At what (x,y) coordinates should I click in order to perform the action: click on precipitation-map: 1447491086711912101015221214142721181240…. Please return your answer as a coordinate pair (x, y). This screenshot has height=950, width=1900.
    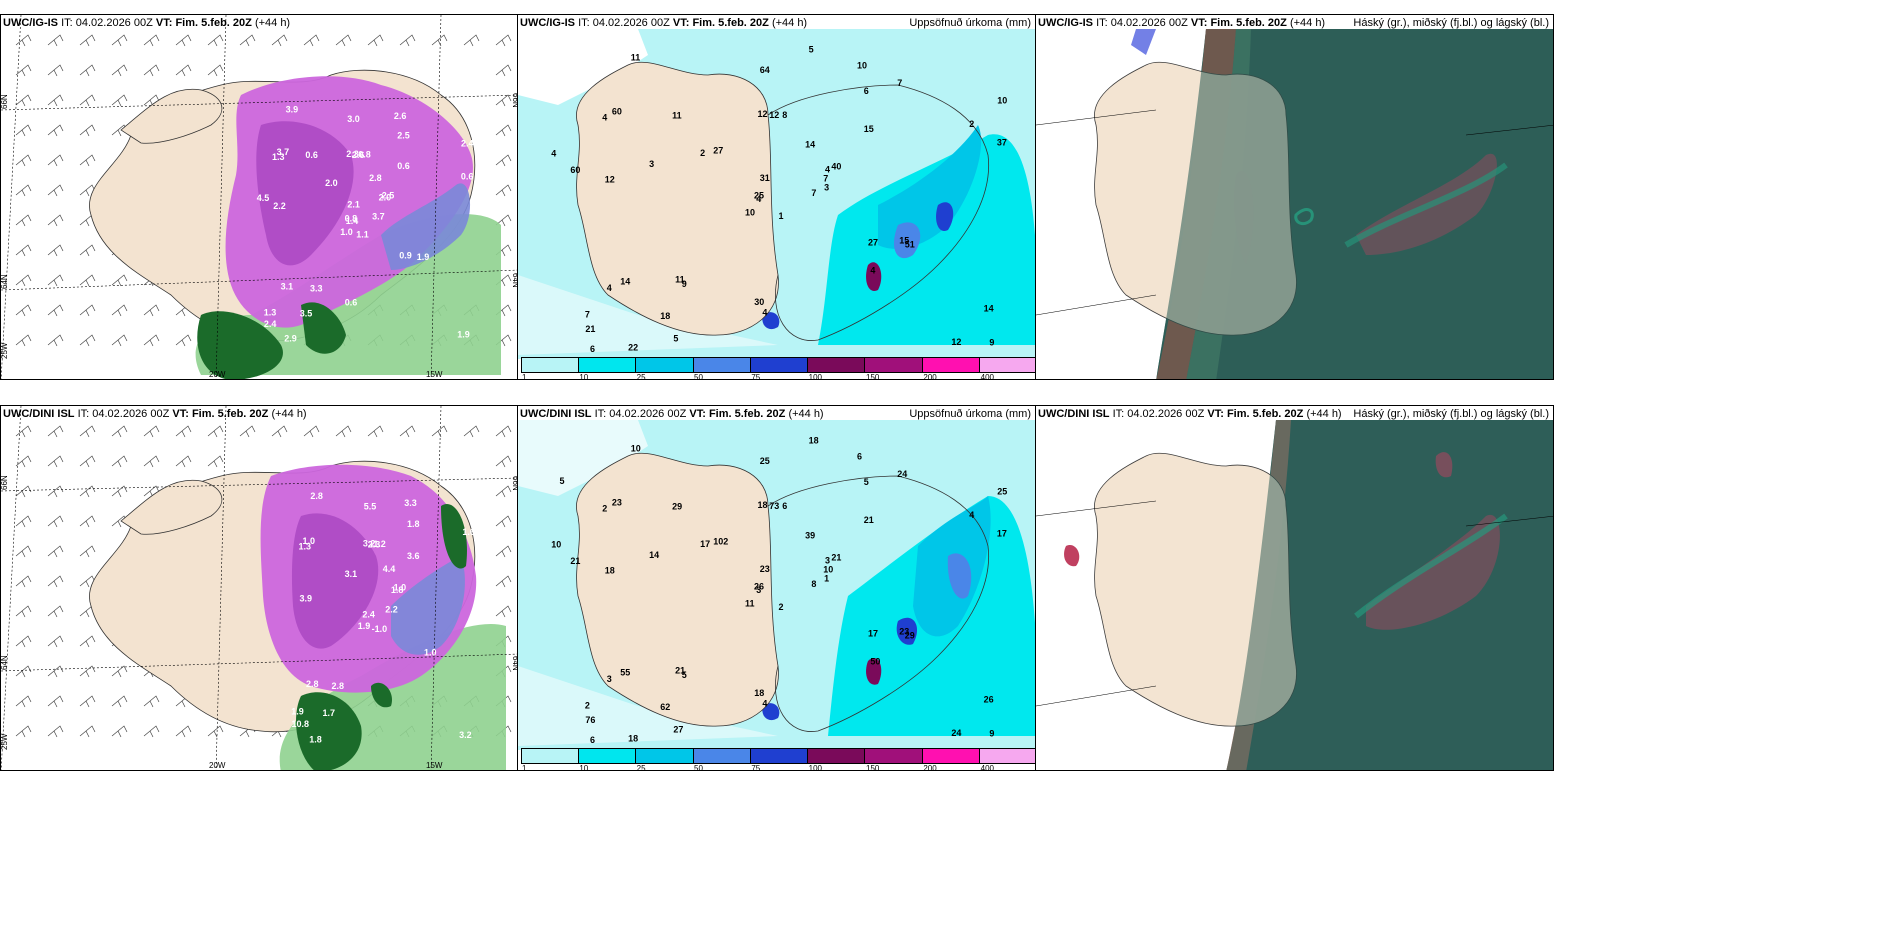
    Looking at the image, I should click on (776, 194).